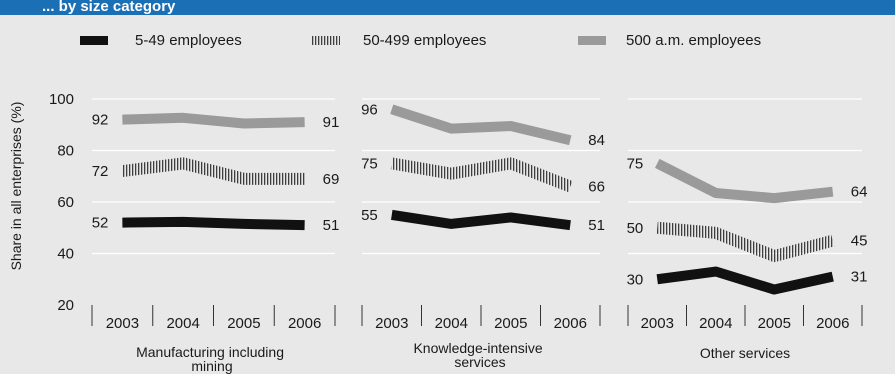  What do you see at coordinates (859, 241) in the screenshot?
I see `data-label-end: 45` at bounding box center [859, 241].